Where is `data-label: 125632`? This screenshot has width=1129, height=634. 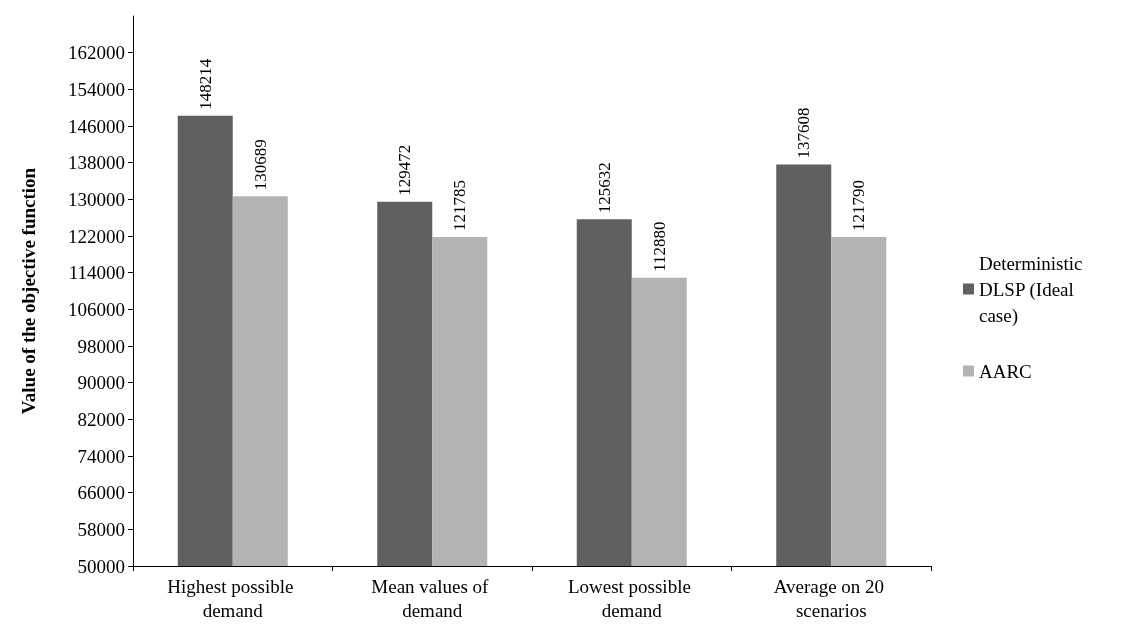 data-label: 125632 is located at coordinates (604, 188).